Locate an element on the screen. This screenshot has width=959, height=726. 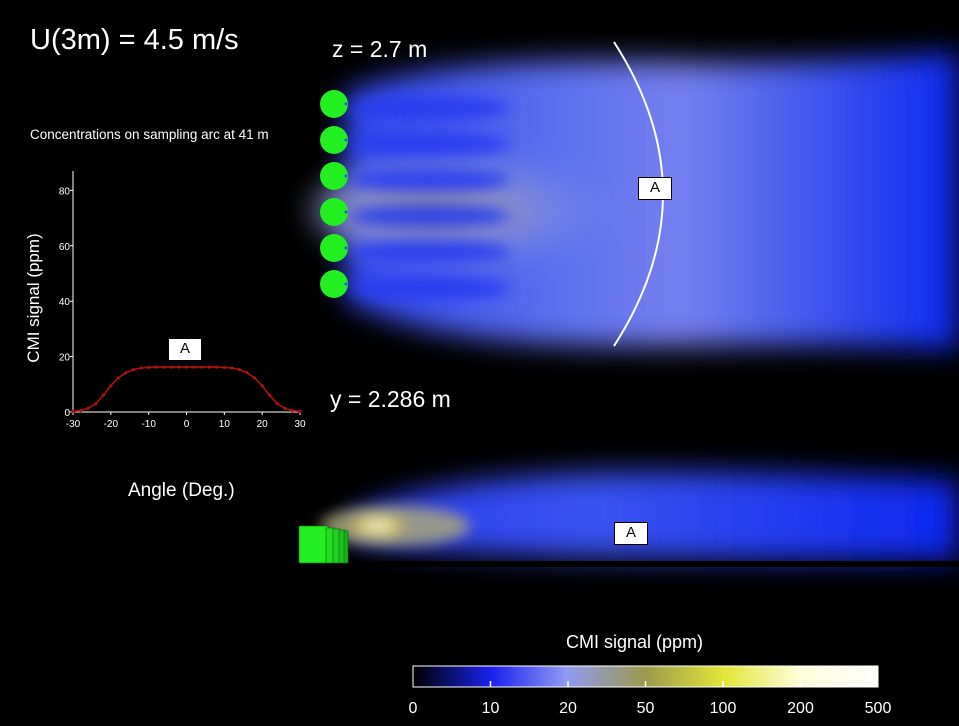
inset-x-tick-label: -20 is located at coordinates (111, 424).